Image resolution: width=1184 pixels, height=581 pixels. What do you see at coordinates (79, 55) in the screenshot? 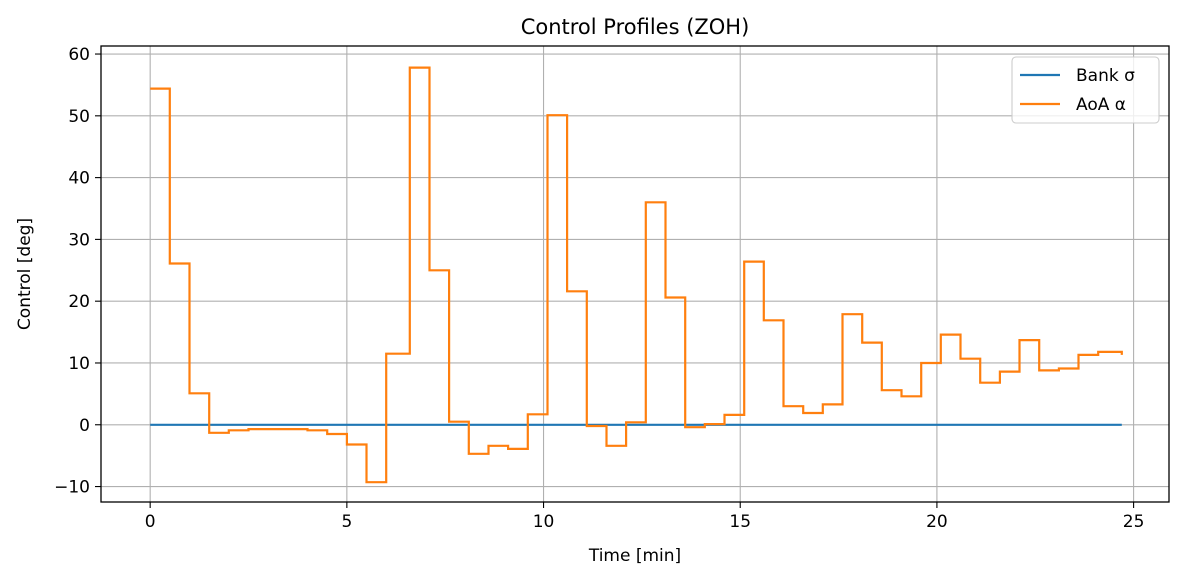
I see `y-tick-label: 60` at bounding box center [79, 55].